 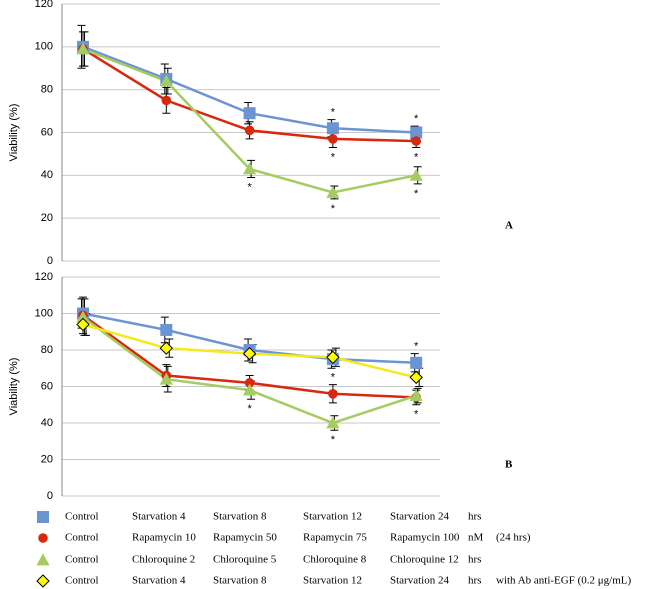 What do you see at coordinates (245, 538) in the screenshot?
I see `legend-label: Rapamycin 50` at bounding box center [245, 538].